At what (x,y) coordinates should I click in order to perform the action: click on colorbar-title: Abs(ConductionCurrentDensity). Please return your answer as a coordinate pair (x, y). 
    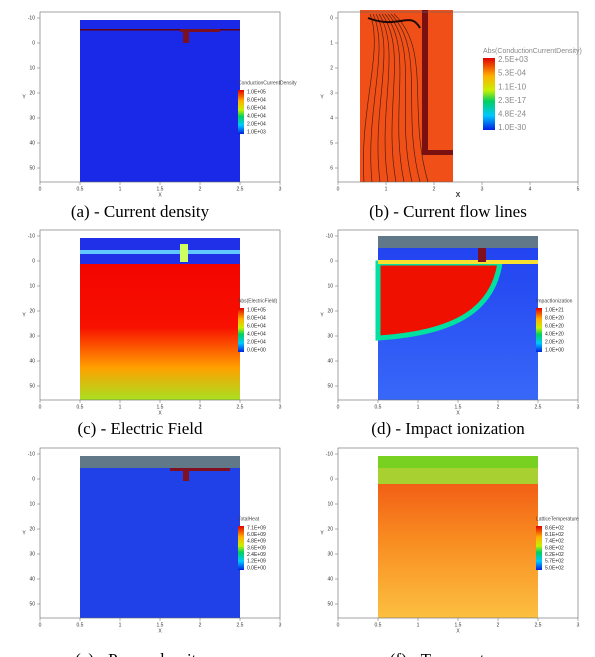
    Looking at the image, I should click on (532, 51).